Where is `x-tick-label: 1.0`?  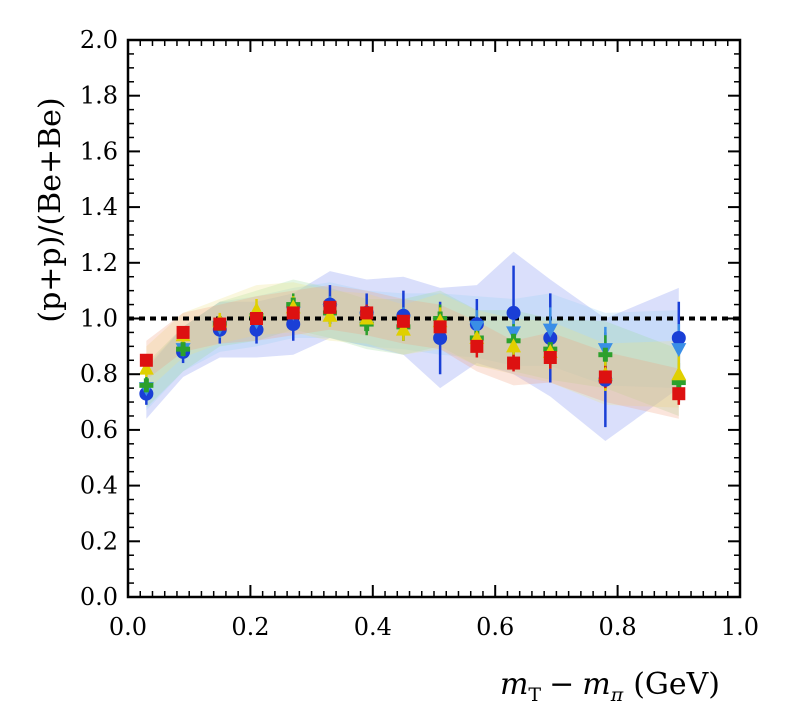 x-tick-label: 1.0 is located at coordinates (740, 627).